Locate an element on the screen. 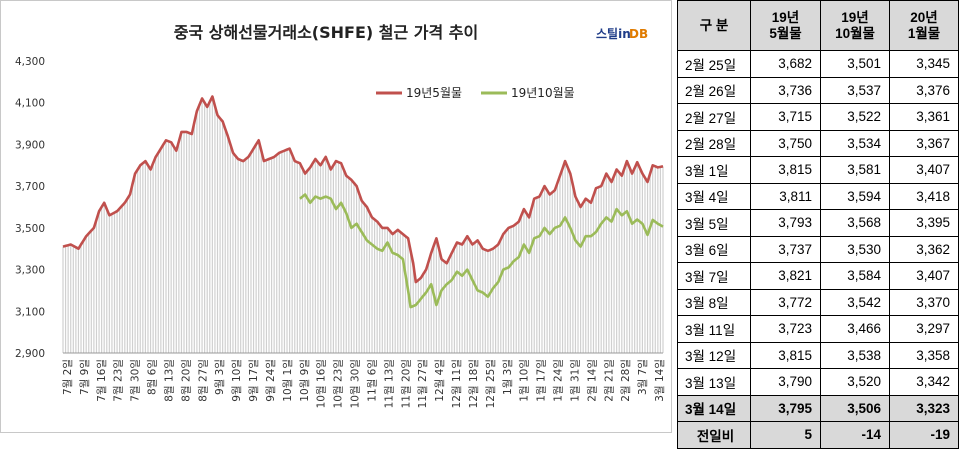  table-cell-v2: 3,520 is located at coordinates (855, 382).